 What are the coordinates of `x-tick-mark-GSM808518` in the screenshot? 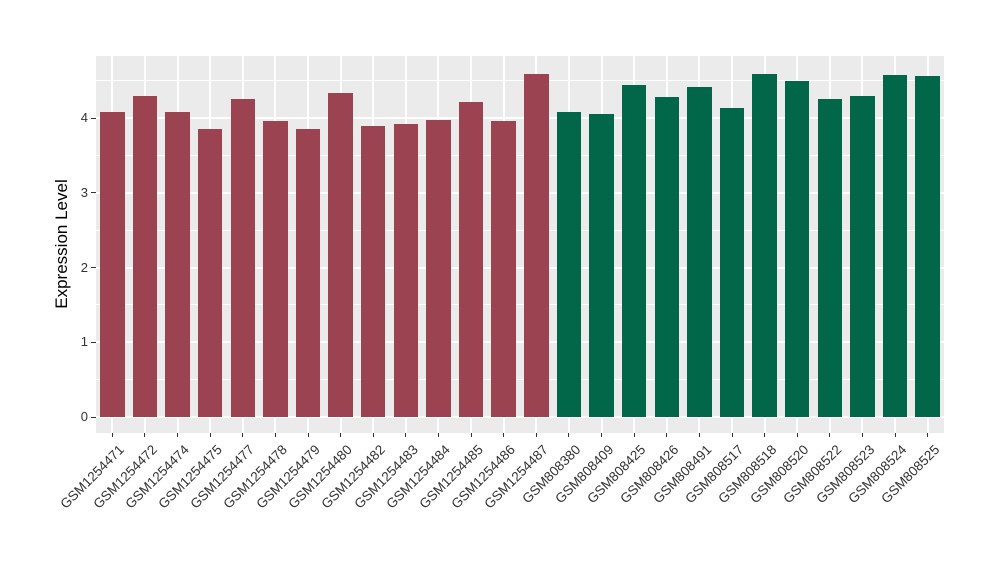 It's located at (765, 435).